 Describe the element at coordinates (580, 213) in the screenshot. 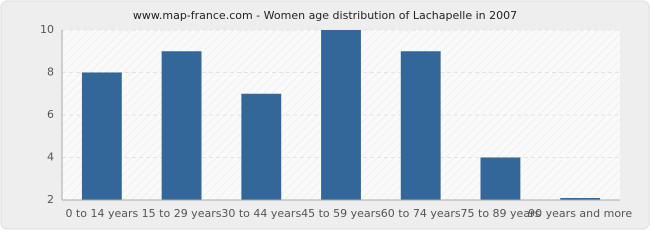

I see `x-tick-label: 90 years and more` at that location.